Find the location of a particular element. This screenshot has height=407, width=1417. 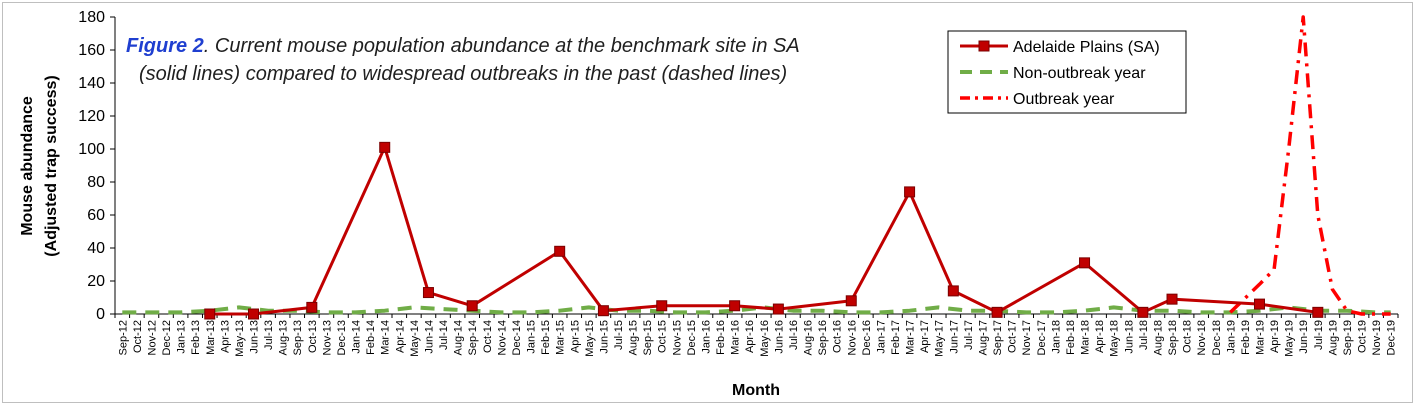

x-tick-label: May-18 is located at coordinates (1115, 338).